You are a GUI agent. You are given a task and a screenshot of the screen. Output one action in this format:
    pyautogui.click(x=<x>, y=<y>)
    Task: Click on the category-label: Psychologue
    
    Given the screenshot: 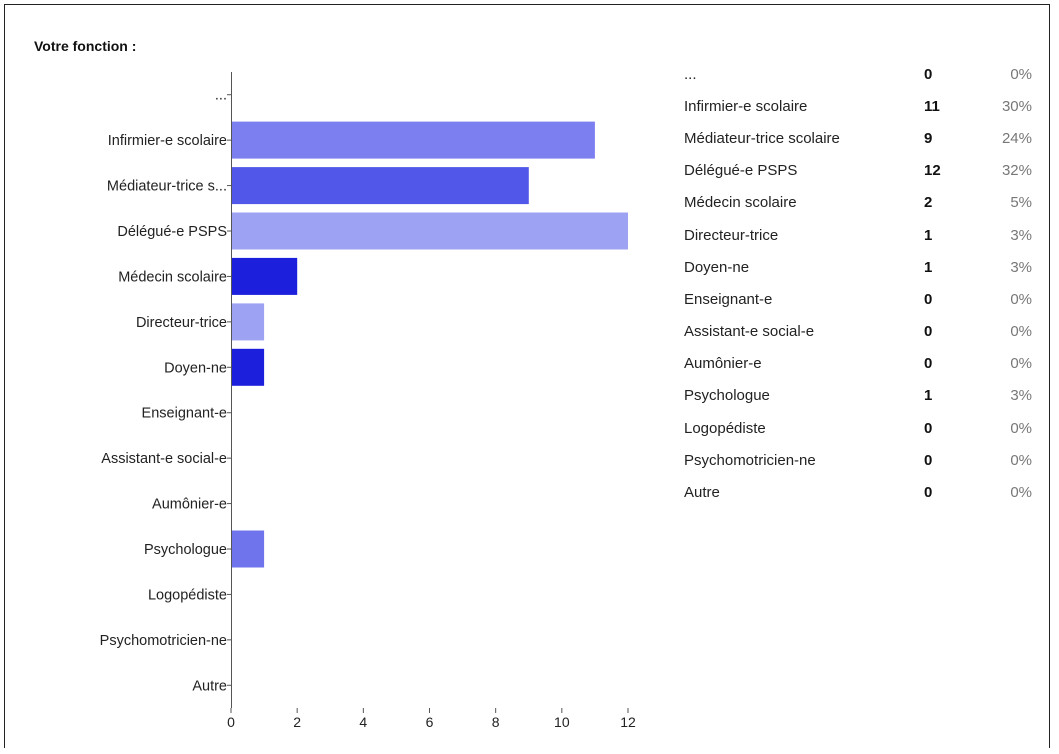 What is the action you would take?
    pyautogui.click(x=185, y=550)
    